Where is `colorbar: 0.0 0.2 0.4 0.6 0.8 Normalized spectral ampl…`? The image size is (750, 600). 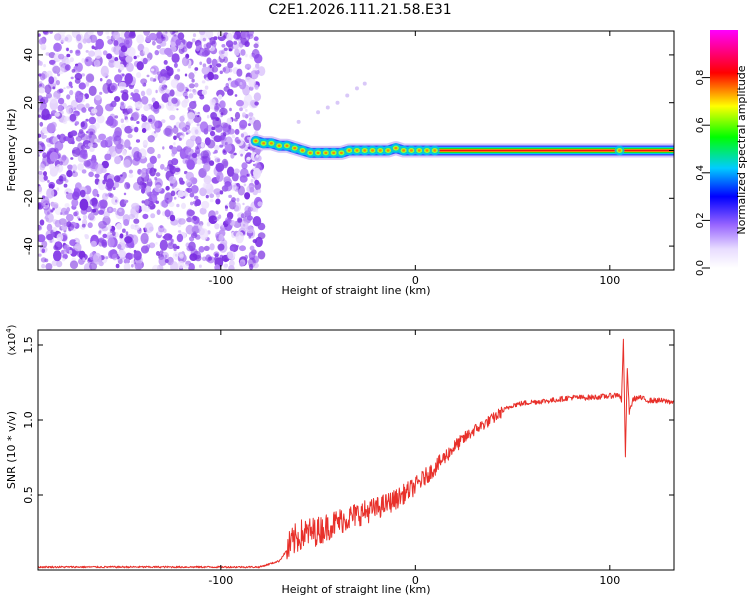 colorbar: 0.0 0.2 0.4 0.6 0.8 Normalized spectral ampl… is located at coordinates (721, 153).